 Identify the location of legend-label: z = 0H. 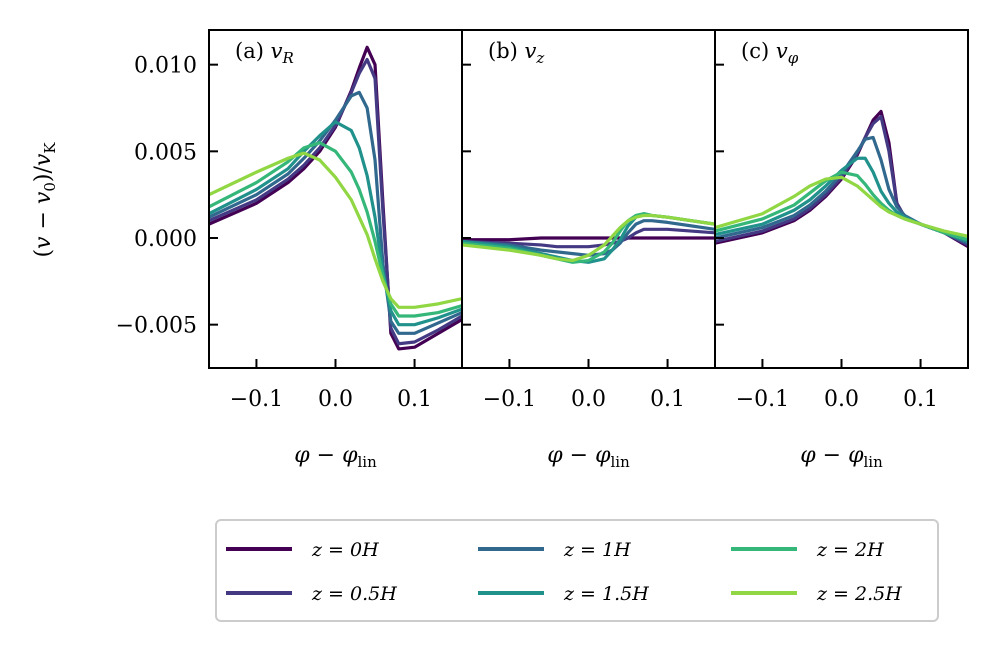
(345, 550).